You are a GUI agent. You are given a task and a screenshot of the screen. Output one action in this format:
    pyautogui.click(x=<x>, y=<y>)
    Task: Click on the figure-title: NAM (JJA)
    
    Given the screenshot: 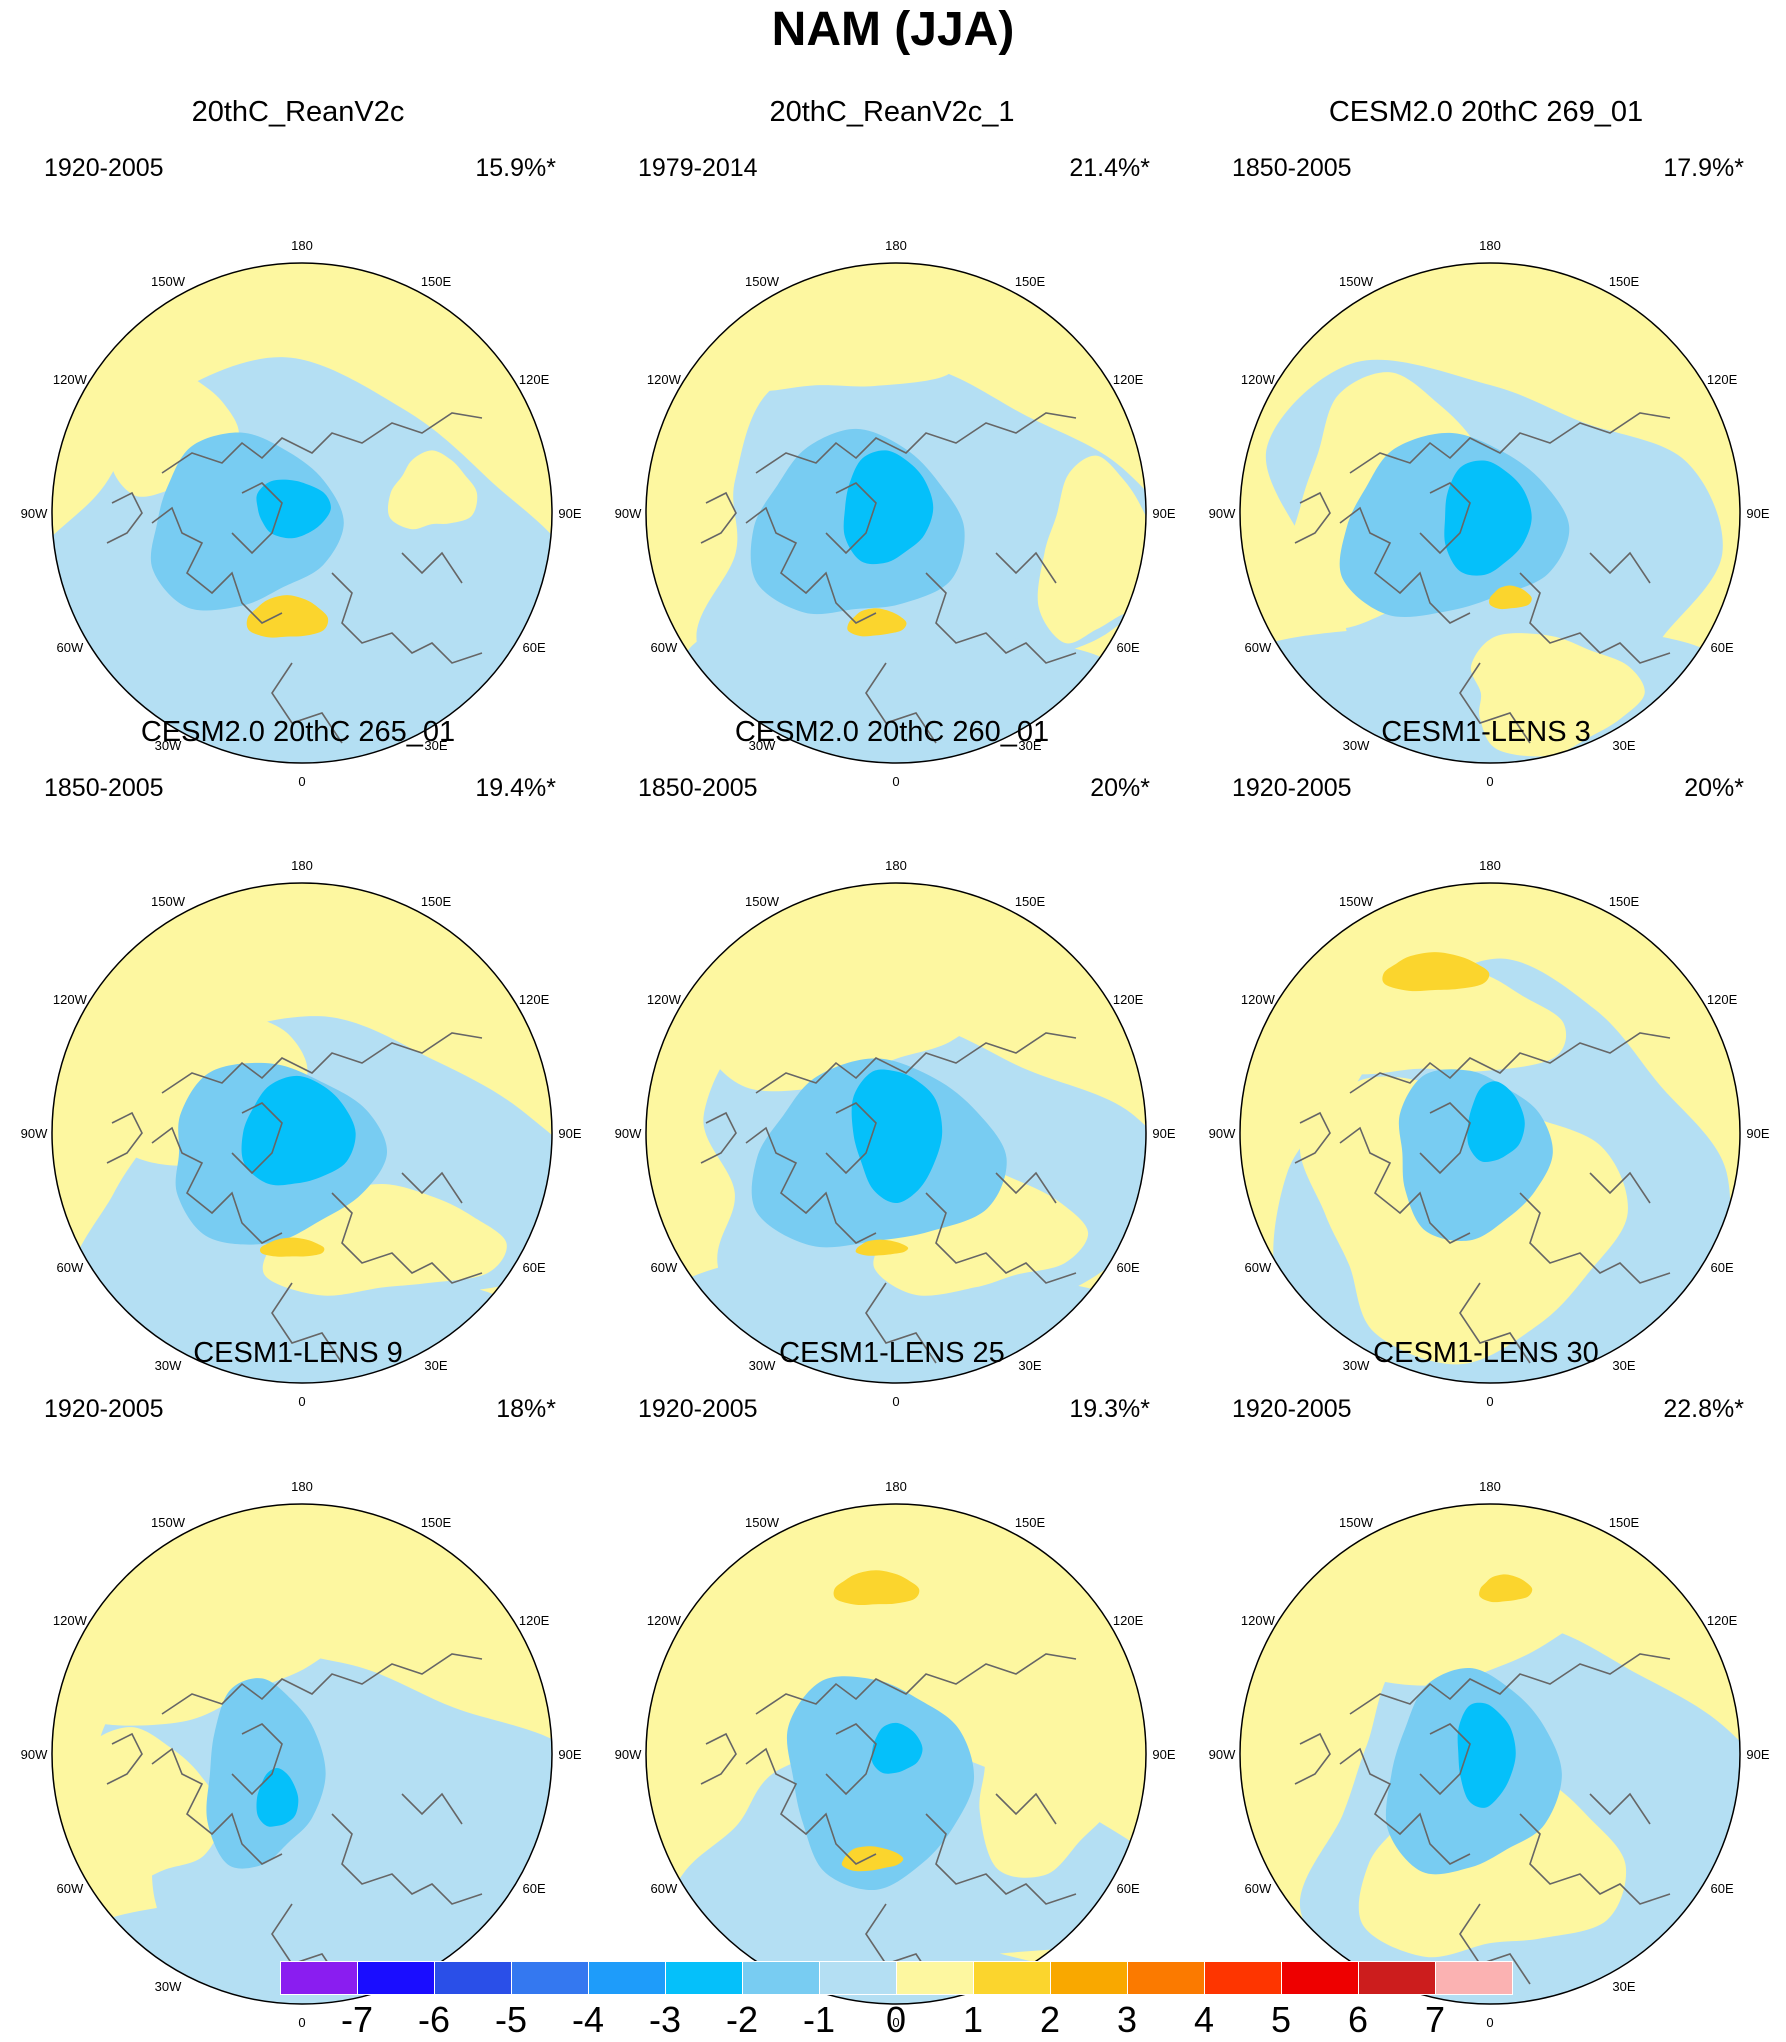 What is the action you would take?
    pyautogui.click(x=893, y=29)
    